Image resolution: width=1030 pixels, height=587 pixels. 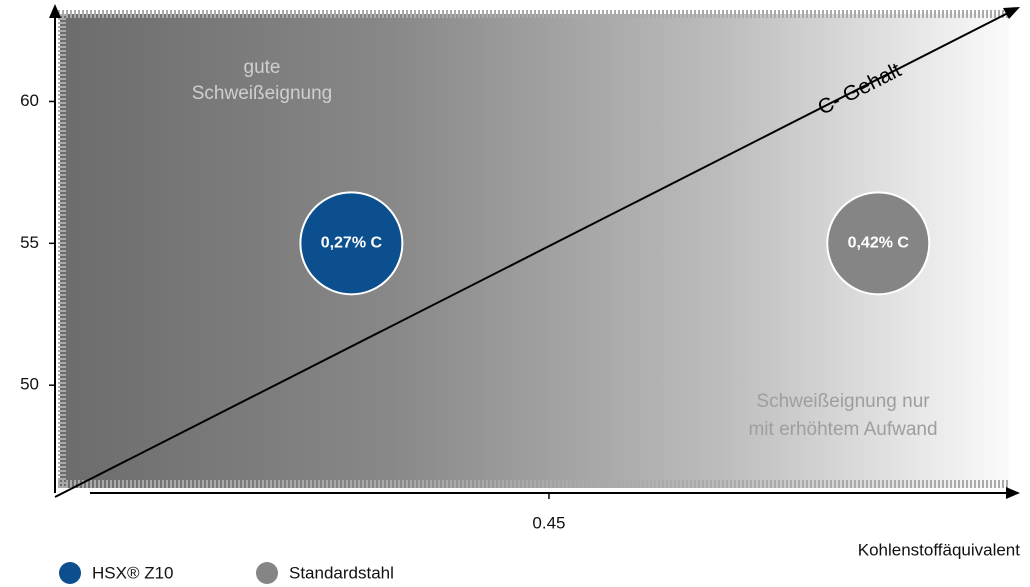 What do you see at coordinates (939, 549) in the screenshot?
I see `x-axis-label: Kohlenstoffäquivalent` at bounding box center [939, 549].